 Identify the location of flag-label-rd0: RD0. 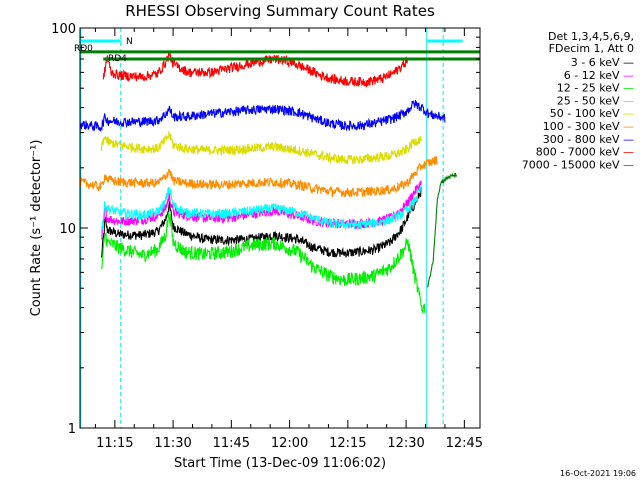
(83, 49).